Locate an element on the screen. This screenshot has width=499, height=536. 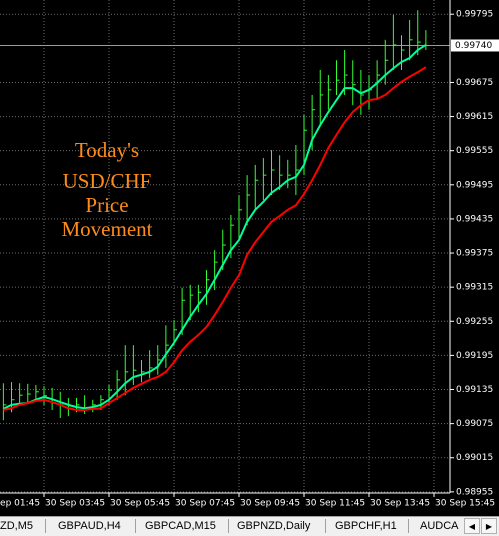
y-tick-label: 0.99495 is located at coordinates (474, 185).